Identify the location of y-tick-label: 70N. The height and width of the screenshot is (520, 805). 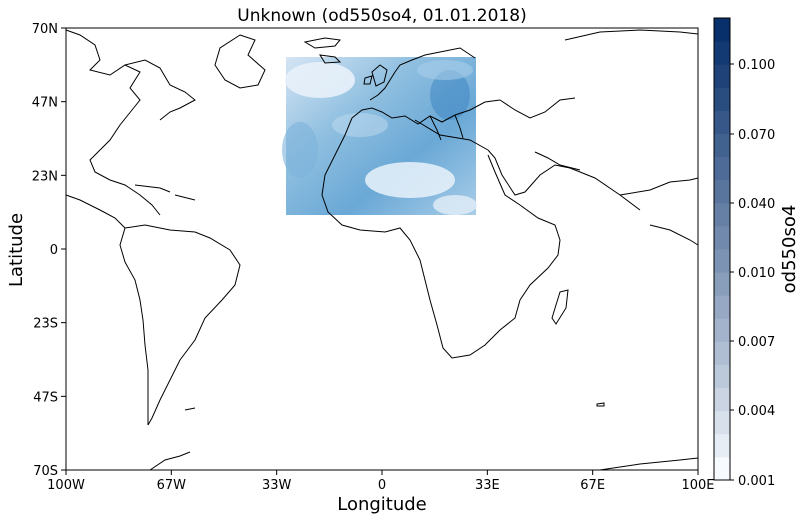
(45, 29).